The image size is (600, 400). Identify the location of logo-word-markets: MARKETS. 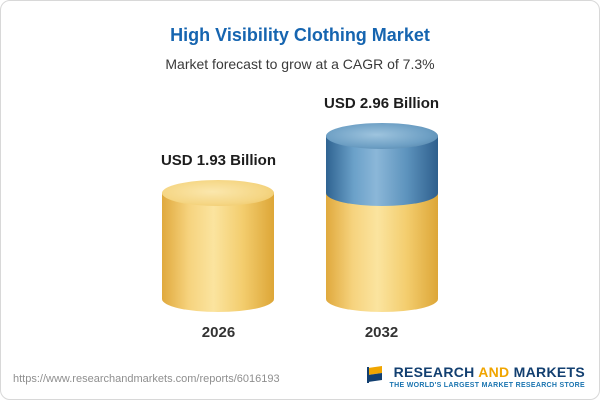
(549, 372).